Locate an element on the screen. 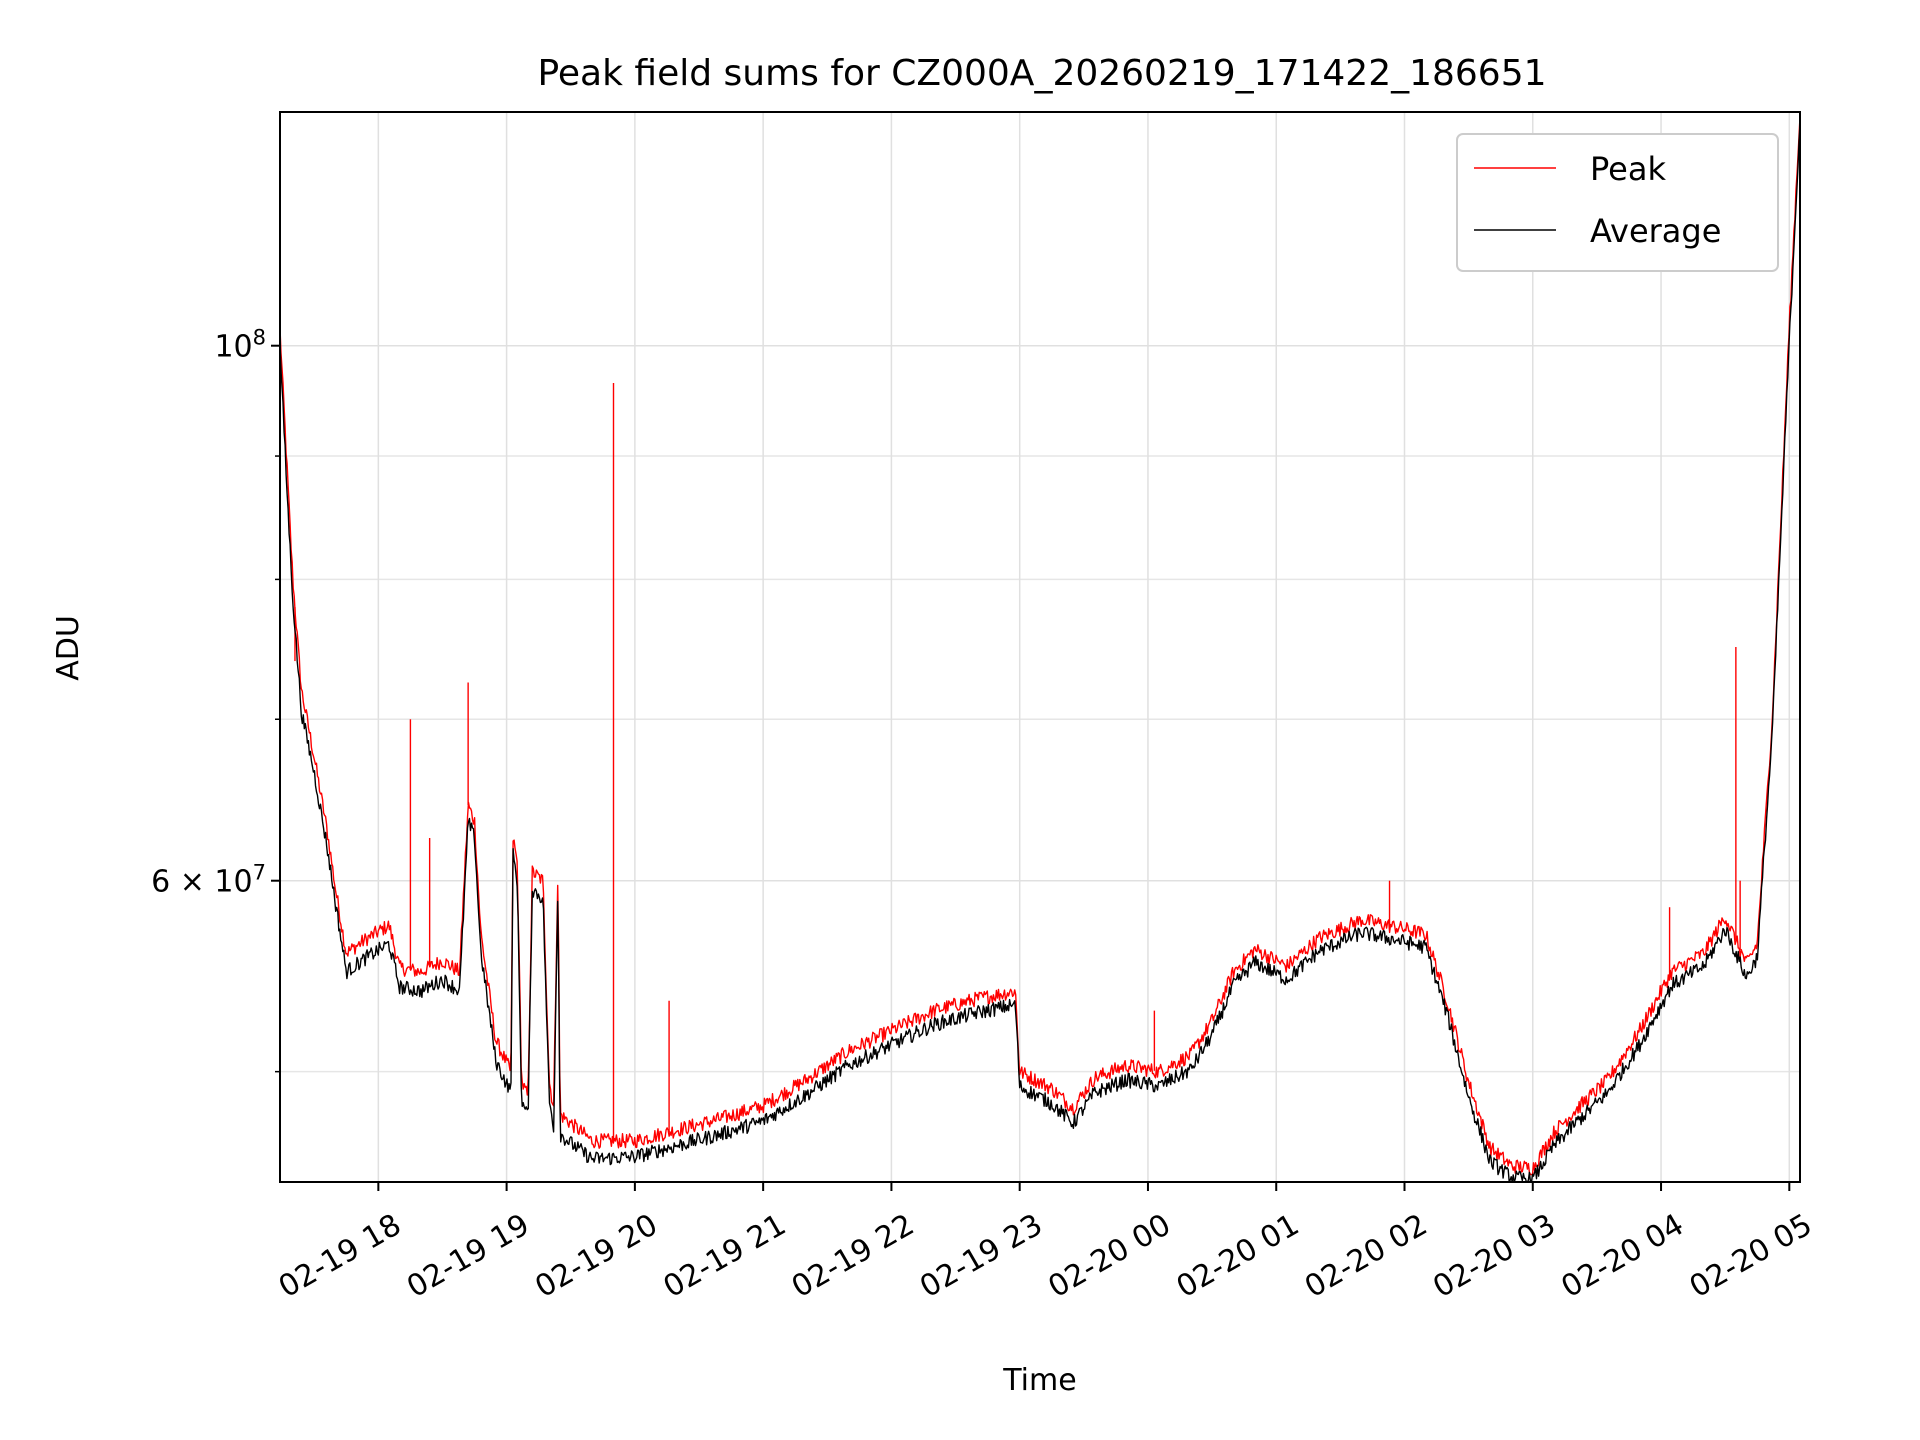 This screenshot has width=1920, height=1440. legend-peak-label: Peak is located at coordinates (1628, 169).